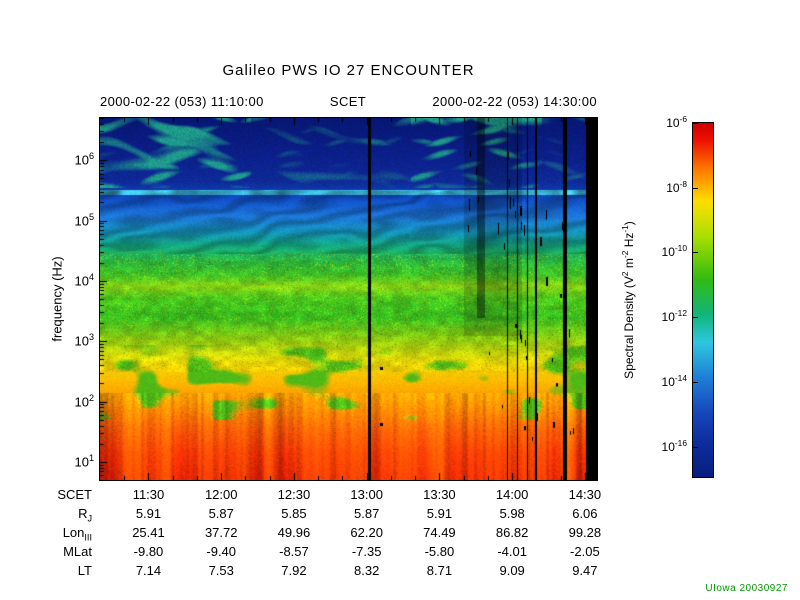 This screenshot has height=600, width=800. I want to click on ephemeris-value: 8.32, so click(367, 570).